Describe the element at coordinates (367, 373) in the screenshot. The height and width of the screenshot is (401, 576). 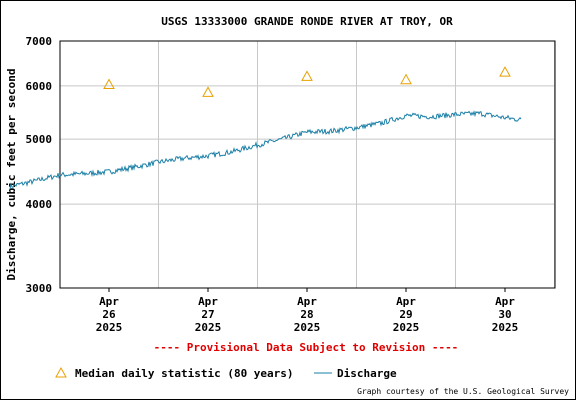
I see `legend-discharge-label: Discharge` at that location.